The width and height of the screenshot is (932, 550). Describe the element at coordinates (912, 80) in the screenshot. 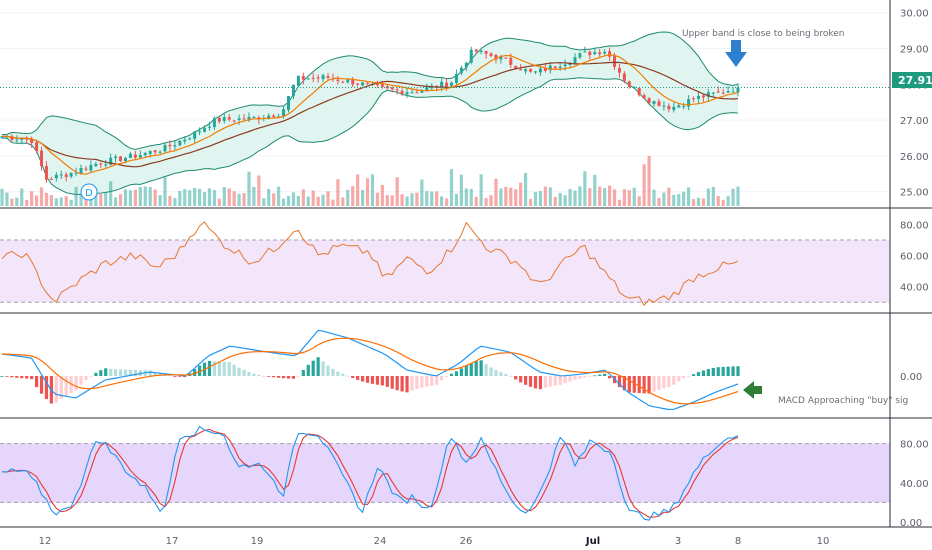

I see `last-price-tag: 27.91` at that location.